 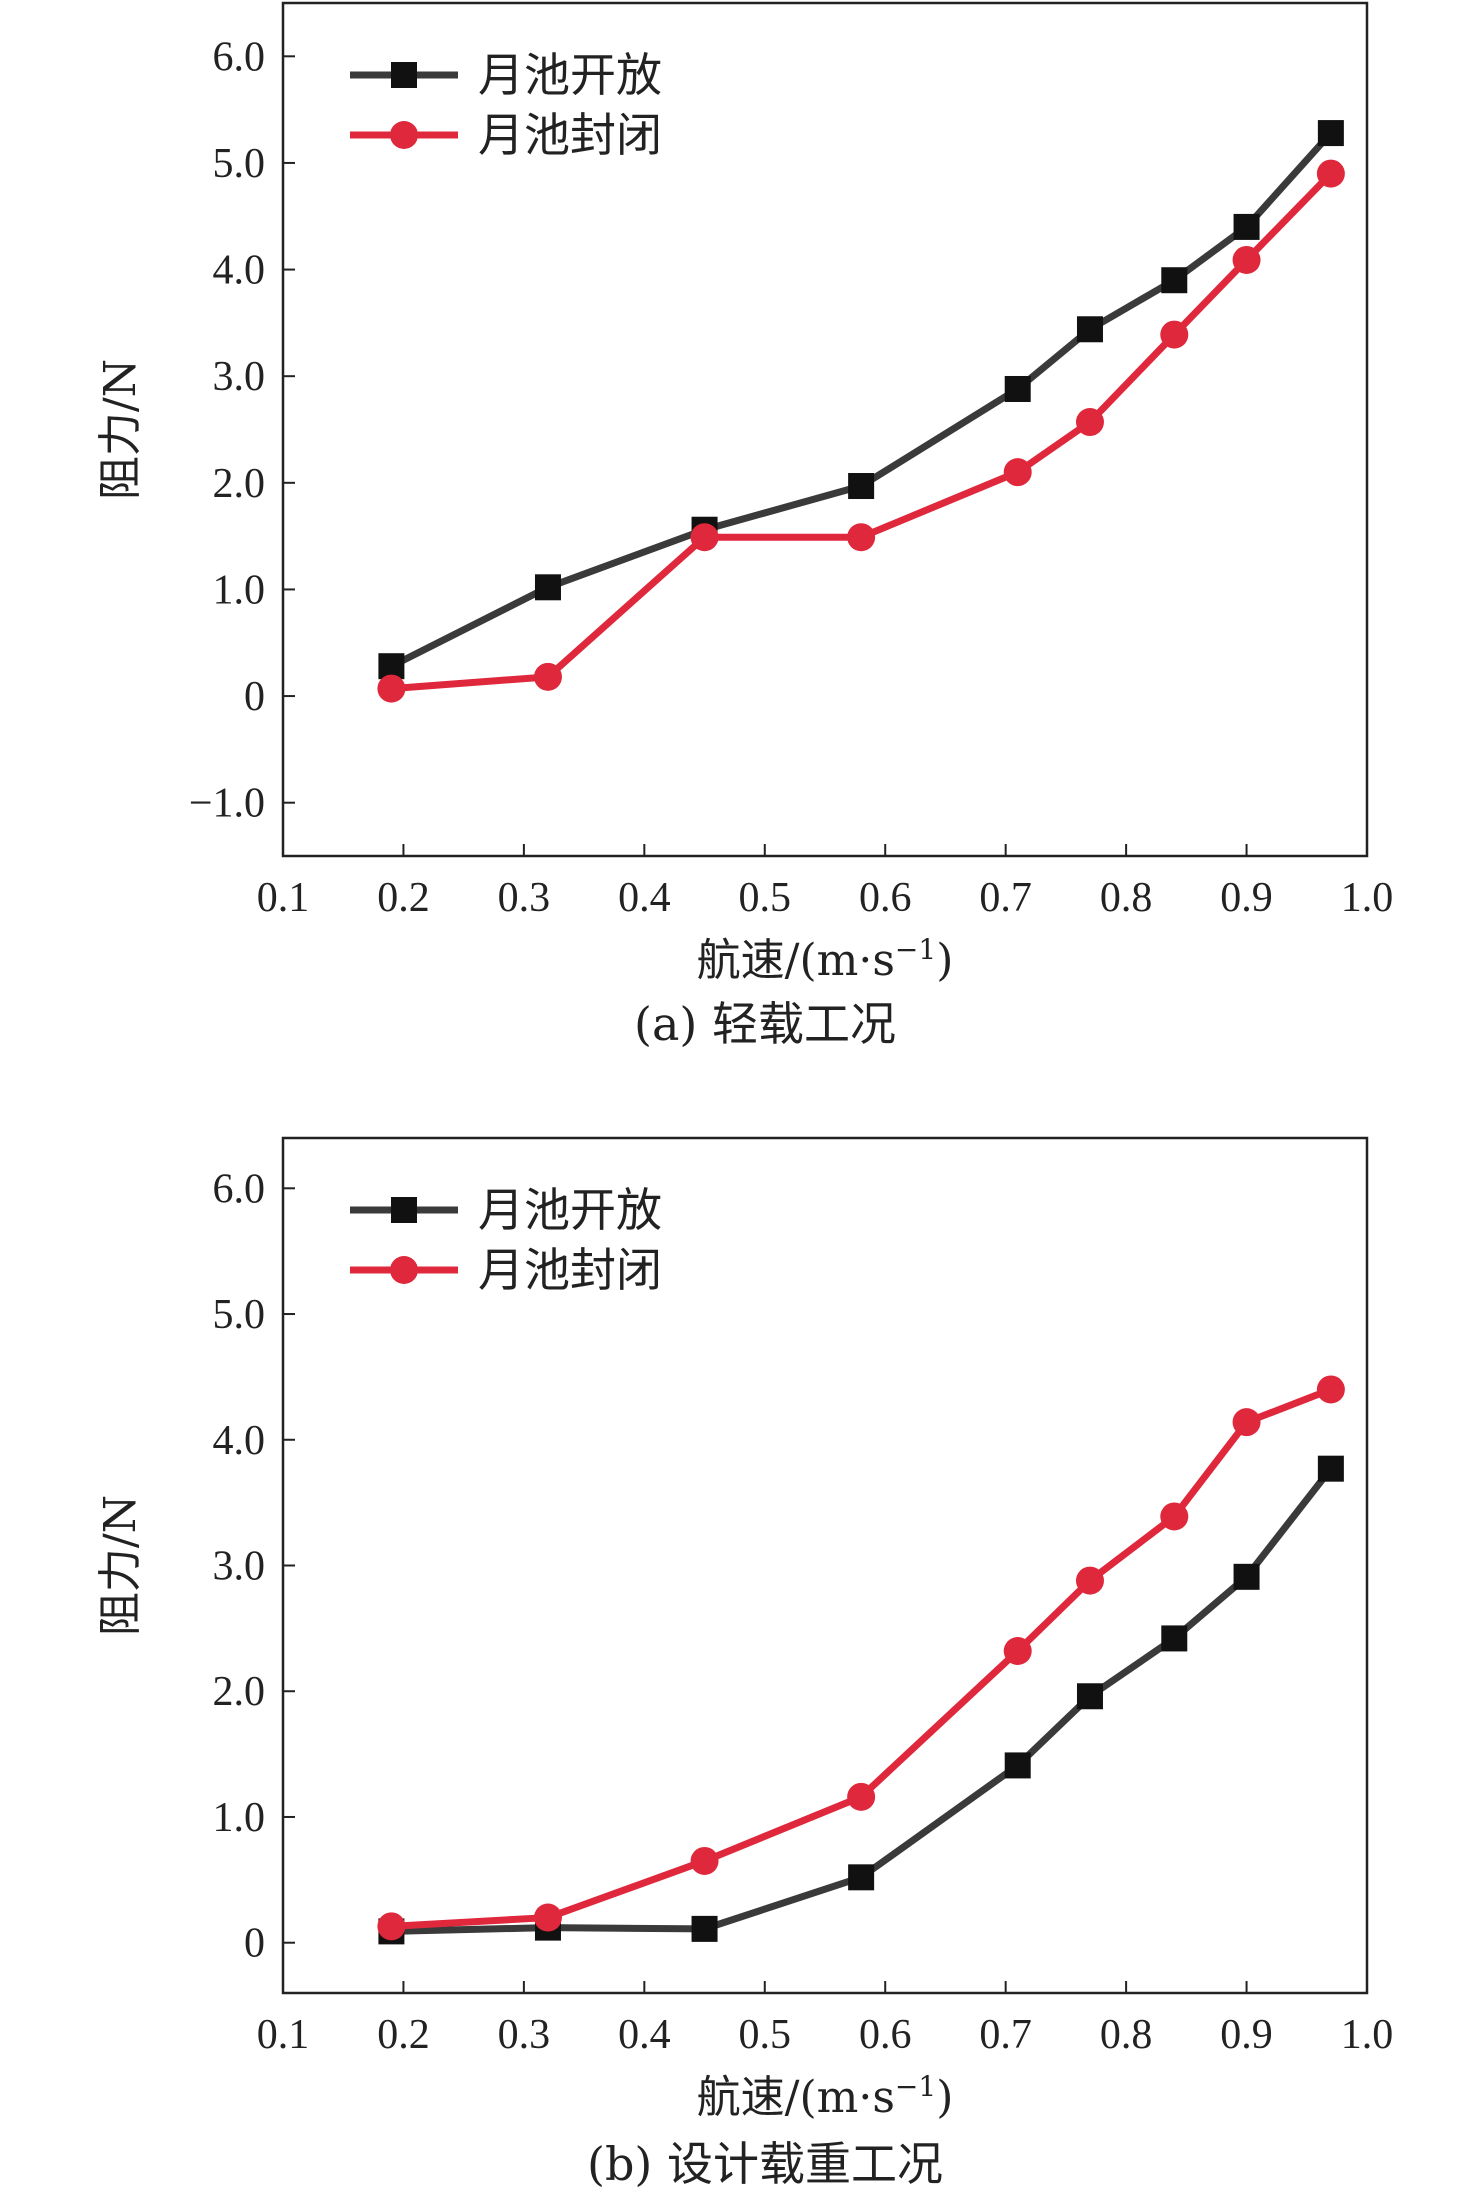 I want to click on chart-caption: (b) 设计载重工况, so click(x=765, y=2164).